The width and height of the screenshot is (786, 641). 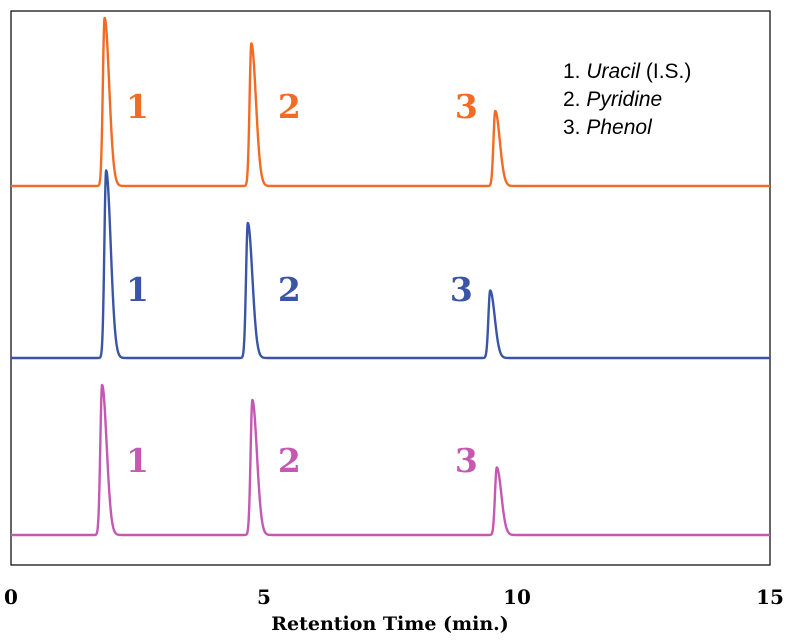 I want to click on peak-label-3-3: 3, so click(x=466, y=460).